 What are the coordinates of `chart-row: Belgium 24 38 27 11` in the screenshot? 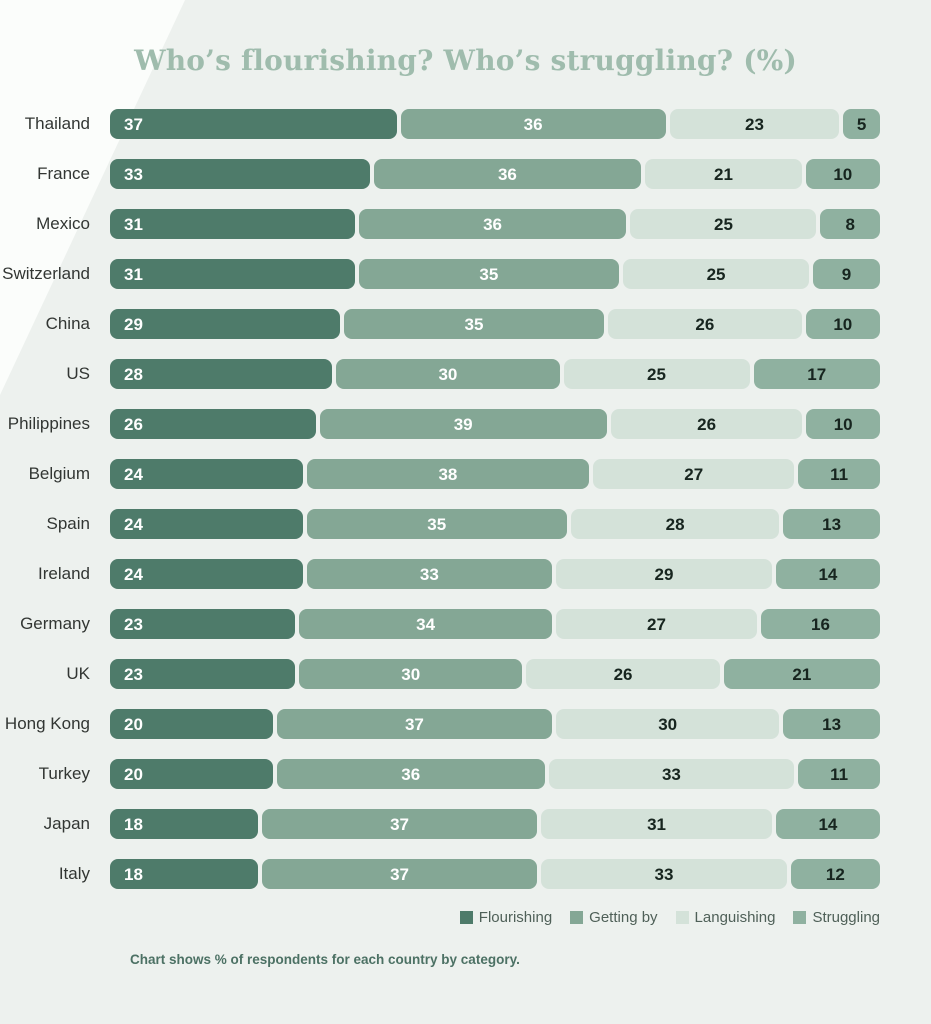 It's located at (440, 474).